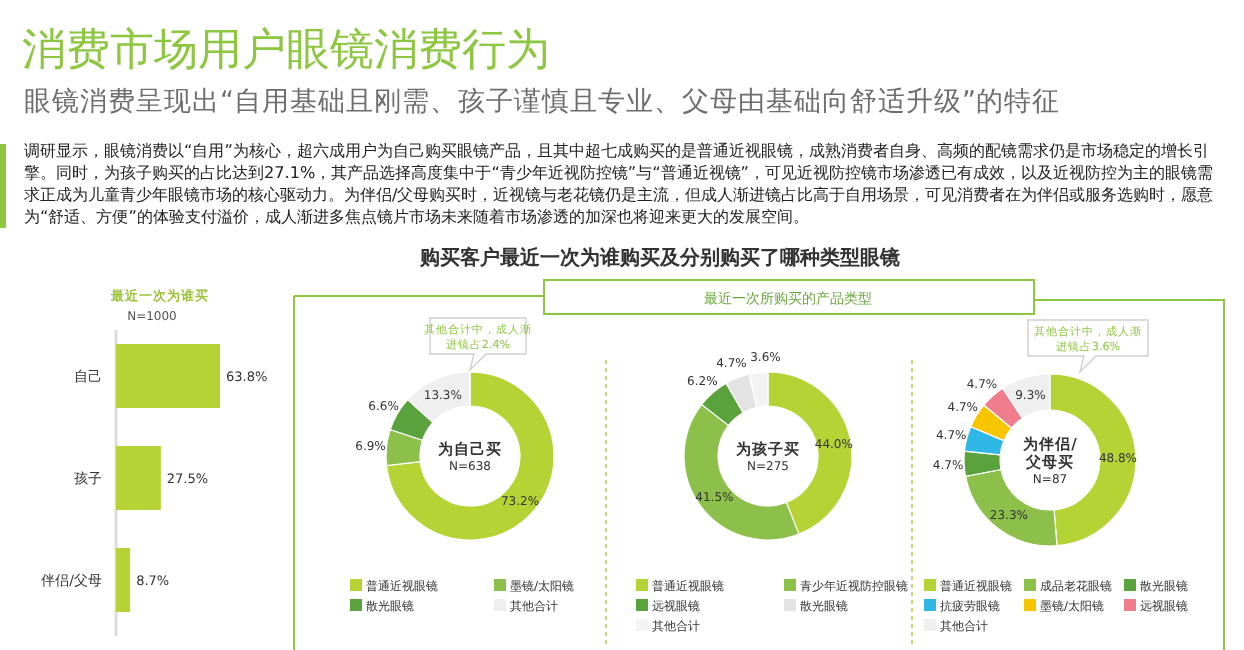  I want to click on text: 眼镜消费呈现出“自用基础且刚需、孩子谨慎且专业、父母由基础向舒适升级”的特征, so click(542, 102).